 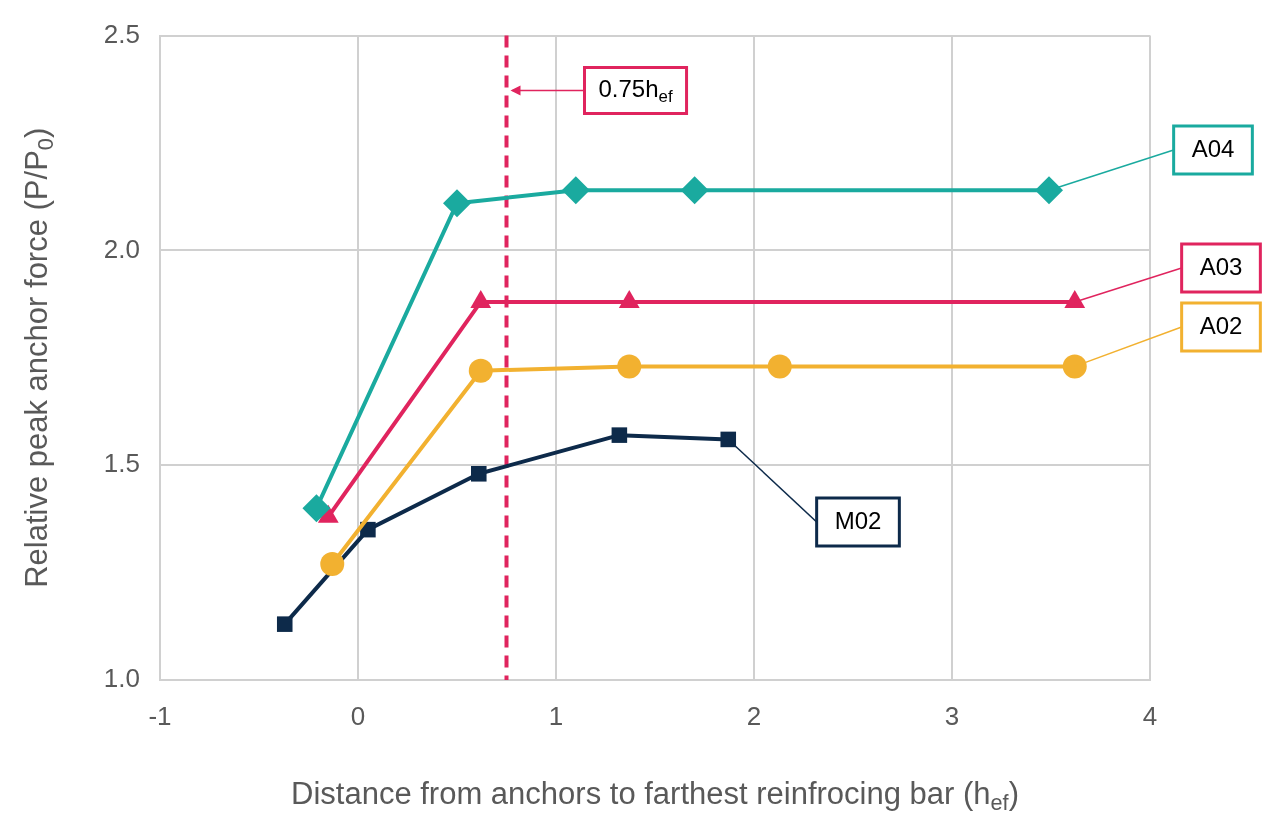 What do you see at coordinates (38, 357) in the screenshot?
I see `y-axis-title: Relative peak anchor force (P/P0)` at bounding box center [38, 357].